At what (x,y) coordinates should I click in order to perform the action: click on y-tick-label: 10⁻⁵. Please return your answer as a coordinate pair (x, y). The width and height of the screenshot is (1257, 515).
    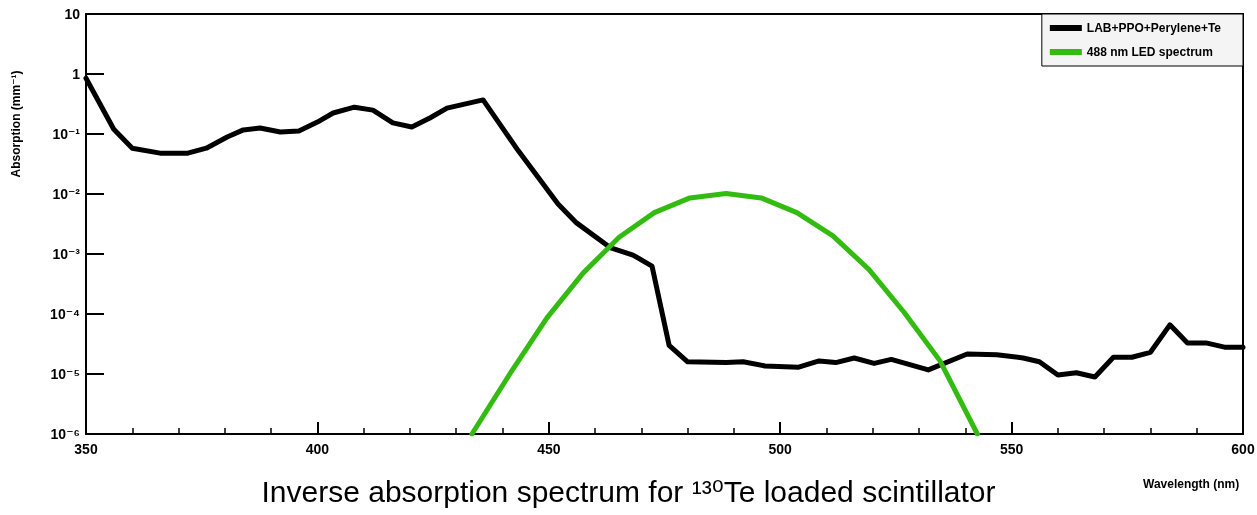
    Looking at the image, I should click on (65, 374).